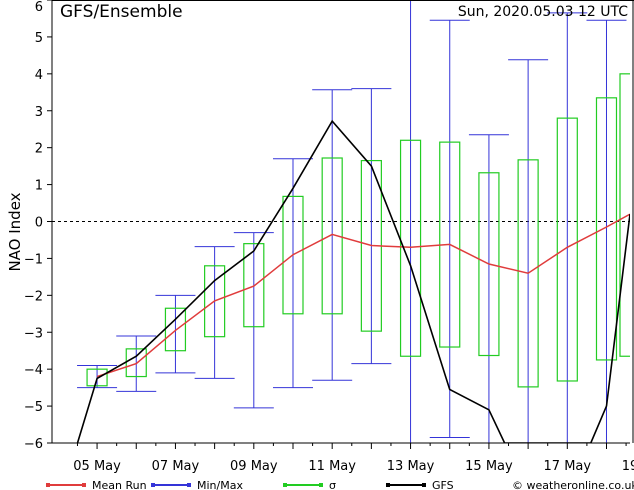  Describe the element at coordinates (33, 407) in the screenshot. I see `y-tick-label: −5` at that location.